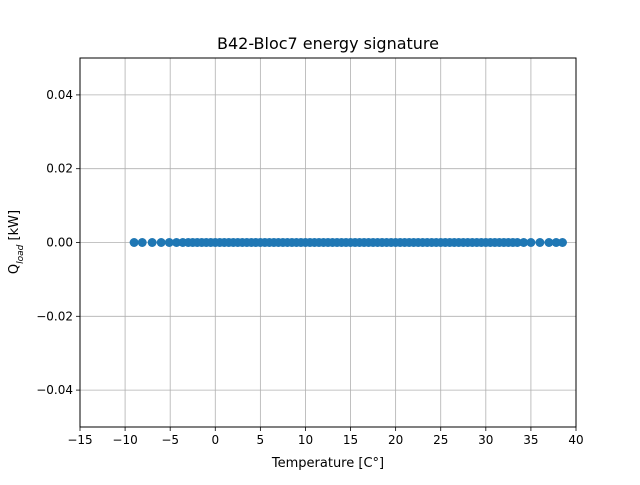  Describe the element at coordinates (59, 95) in the screenshot. I see `y-tick-label: 0.04` at that location.